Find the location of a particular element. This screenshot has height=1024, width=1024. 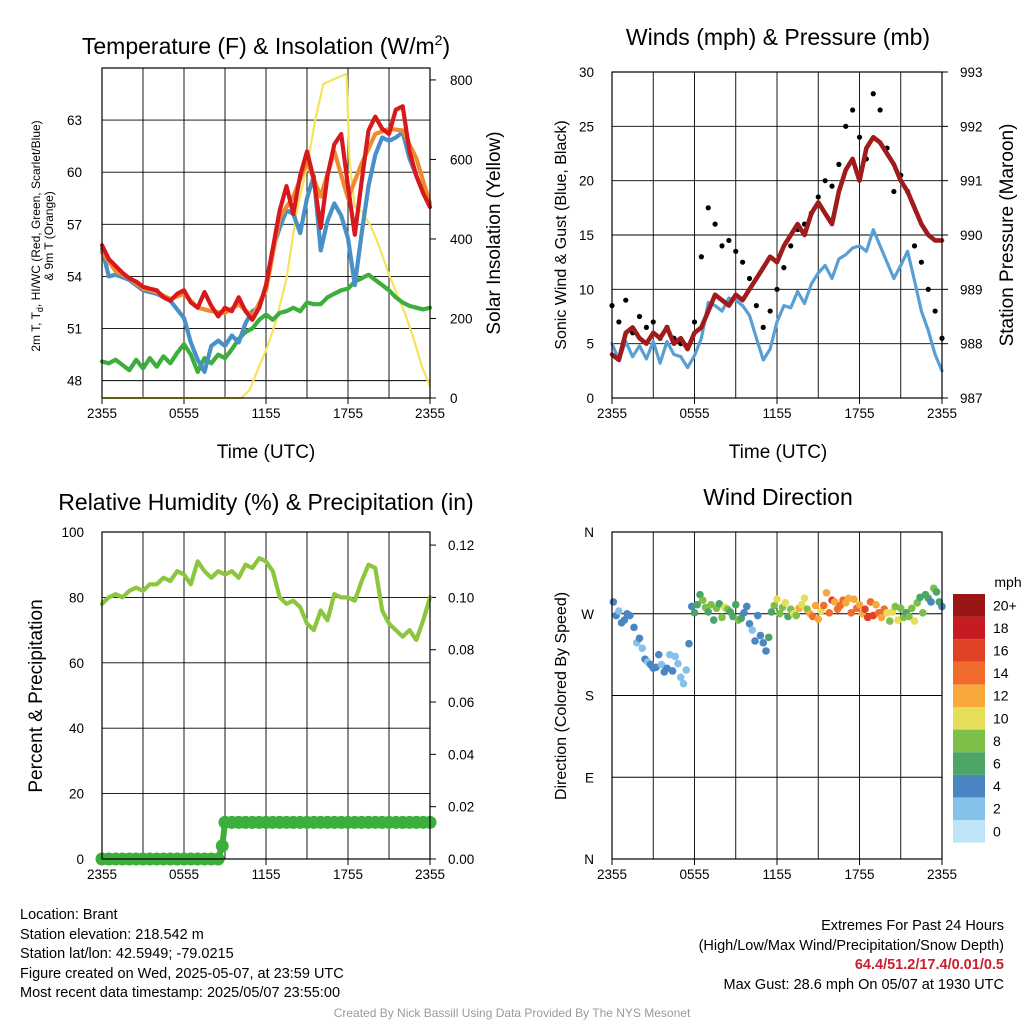

chart-title-superscript: 2 is located at coordinates (439, 40).